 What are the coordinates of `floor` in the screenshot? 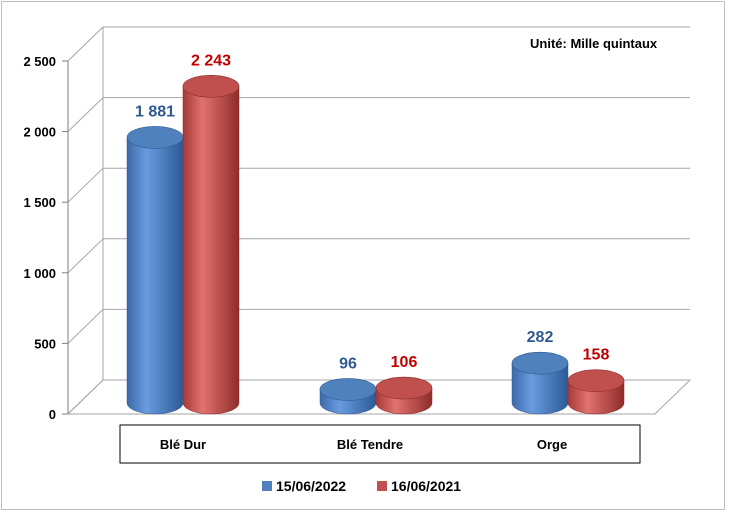 It's located at (379, 397).